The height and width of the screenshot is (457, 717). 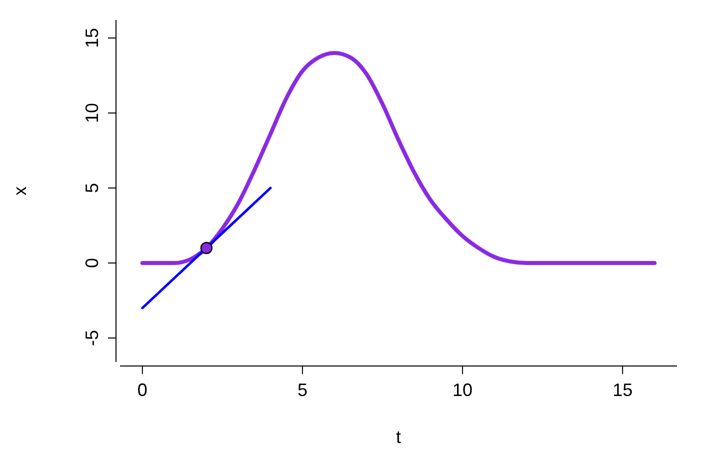 I want to click on y-tick-label: 15, so click(x=92, y=38).